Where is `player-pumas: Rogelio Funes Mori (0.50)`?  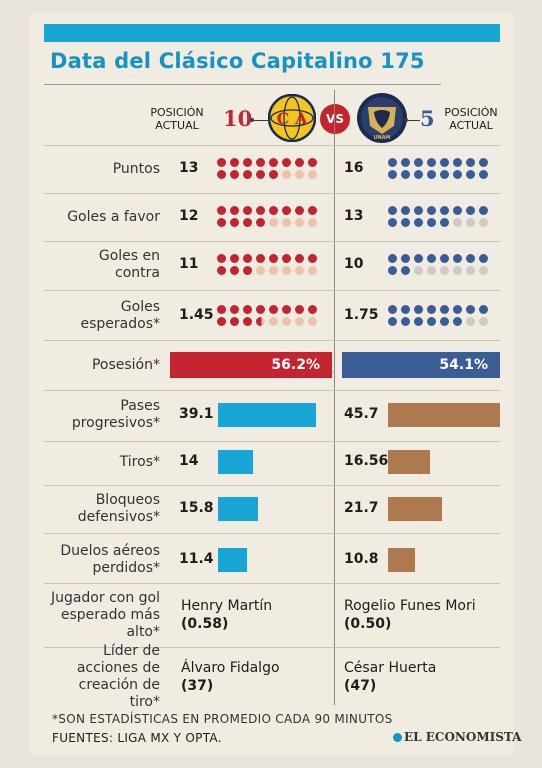
player-pumas: Rogelio Funes Mori (0.50) is located at coordinates (410, 615).